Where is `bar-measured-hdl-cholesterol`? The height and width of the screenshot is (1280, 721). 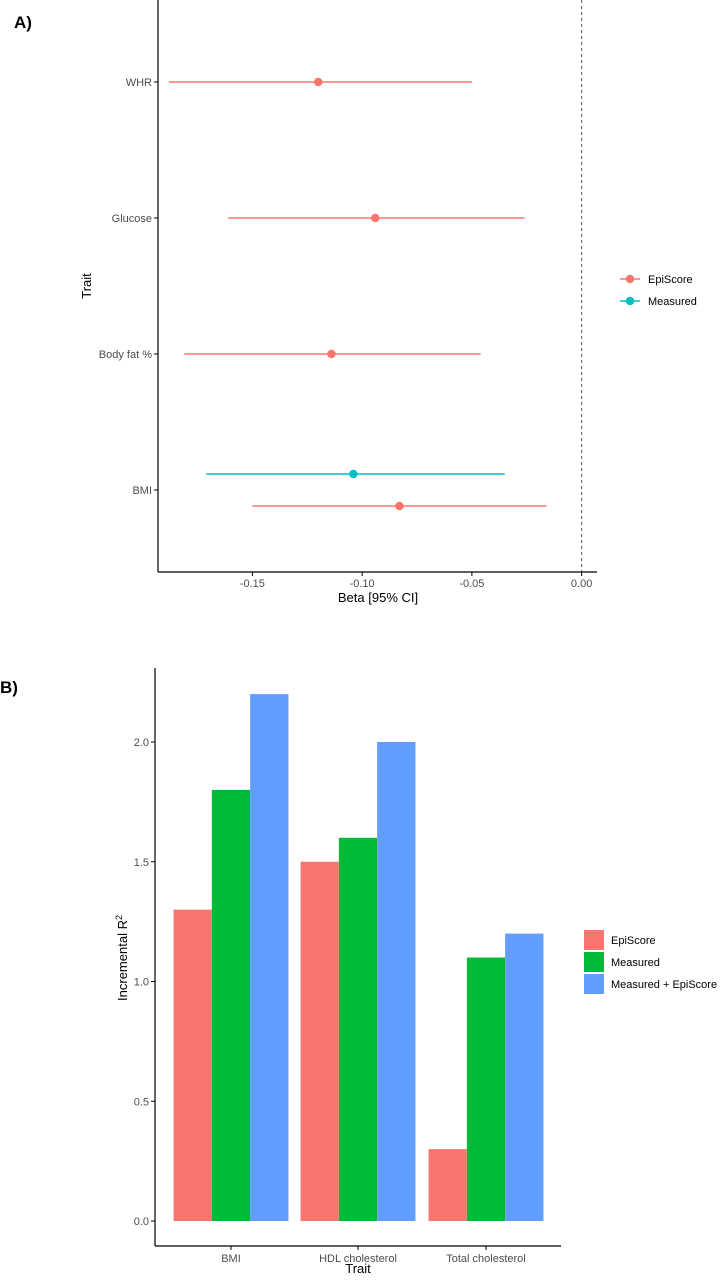 bar-measured-hdl-cholesterol is located at coordinates (358, 1029).